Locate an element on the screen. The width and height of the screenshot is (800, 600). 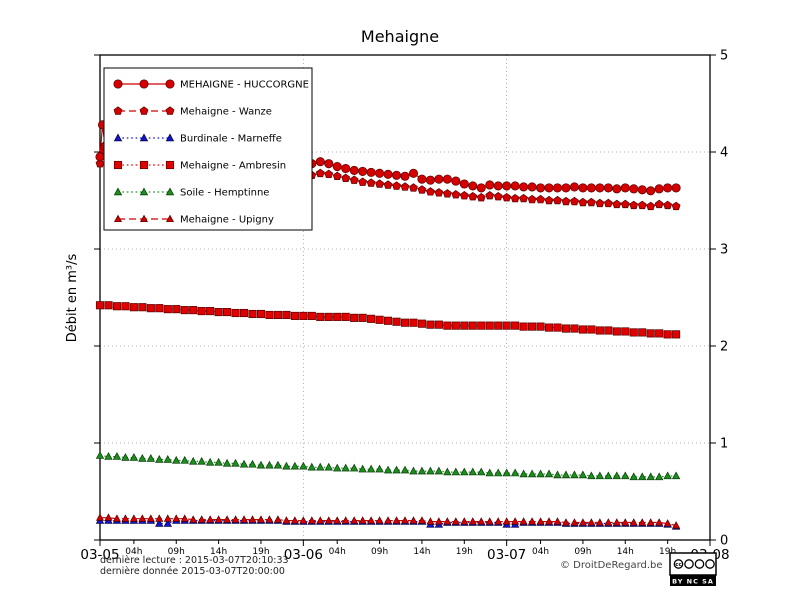
series-line-hemptinne is located at coordinates (388, 466).